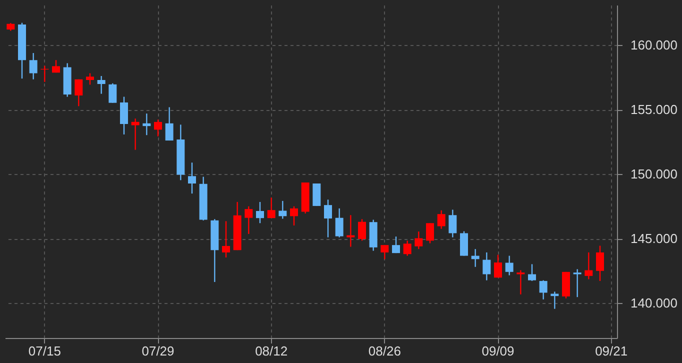 This screenshot has width=682, height=363. What do you see at coordinates (654, 45) in the screenshot?
I see `y-tick-label: 160.000` at bounding box center [654, 45].